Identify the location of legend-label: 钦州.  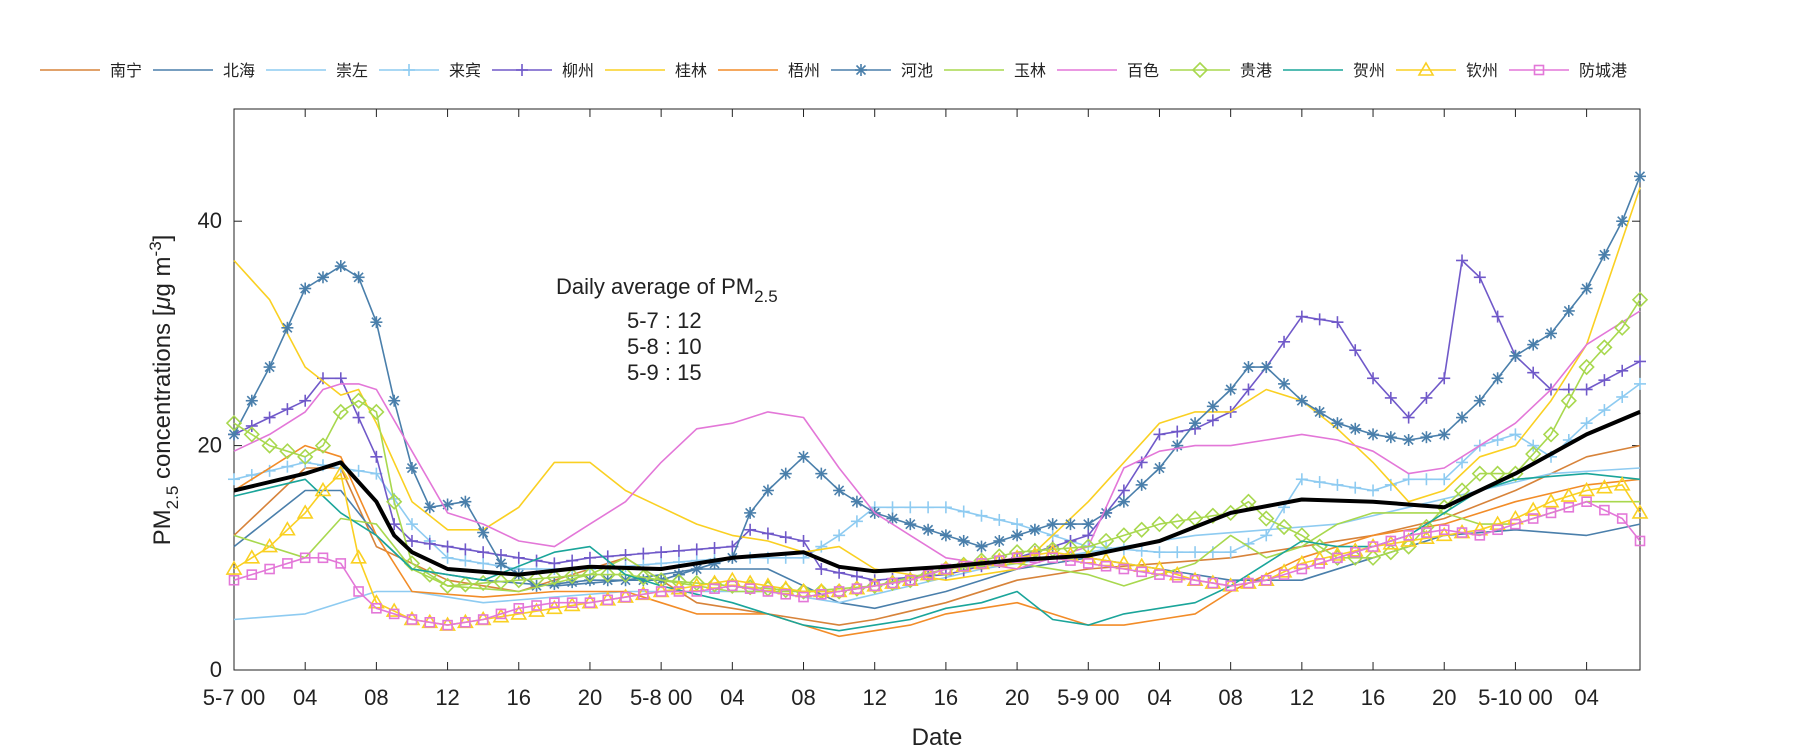
(1482, 71).